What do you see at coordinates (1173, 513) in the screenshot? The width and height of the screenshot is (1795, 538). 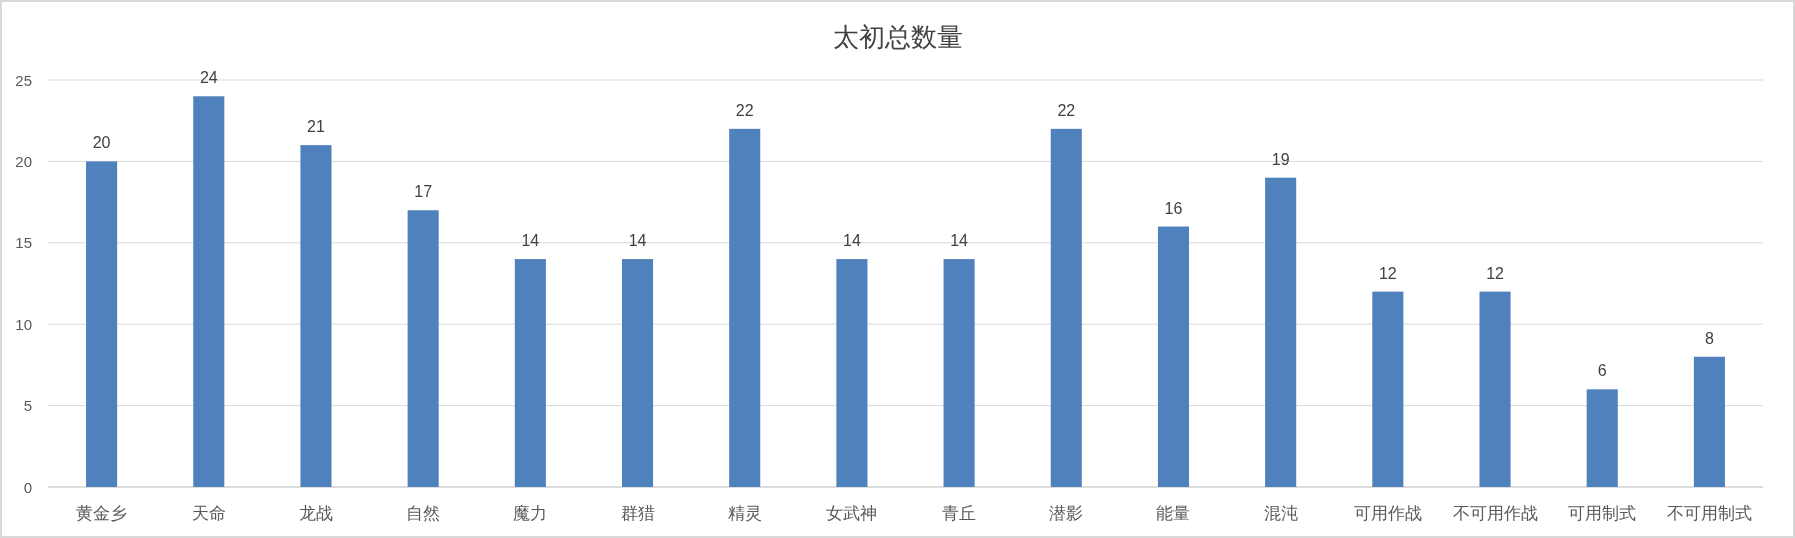 I see `x-tick-label: 能量` at bounding box center [1173, 513].